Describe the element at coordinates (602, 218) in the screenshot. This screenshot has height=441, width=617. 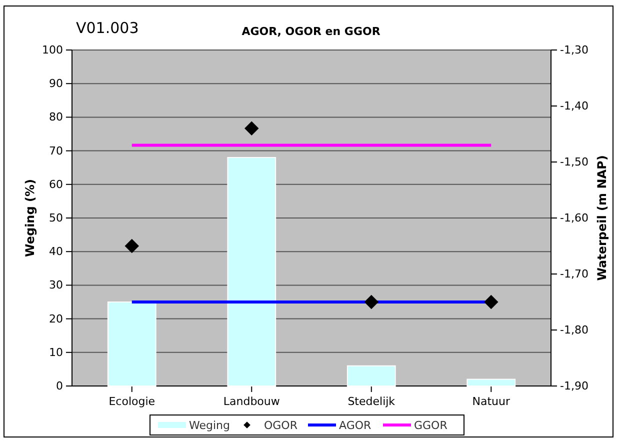
I see `y2-axis-title: Waterpeil (m NAP)` at that location.